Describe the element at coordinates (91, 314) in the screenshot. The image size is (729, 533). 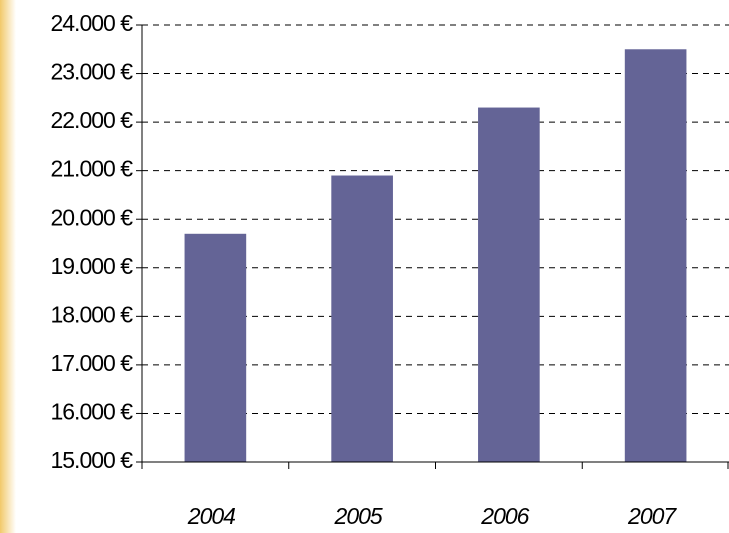
I see `y-tick-label: 18.000 €` at that location.